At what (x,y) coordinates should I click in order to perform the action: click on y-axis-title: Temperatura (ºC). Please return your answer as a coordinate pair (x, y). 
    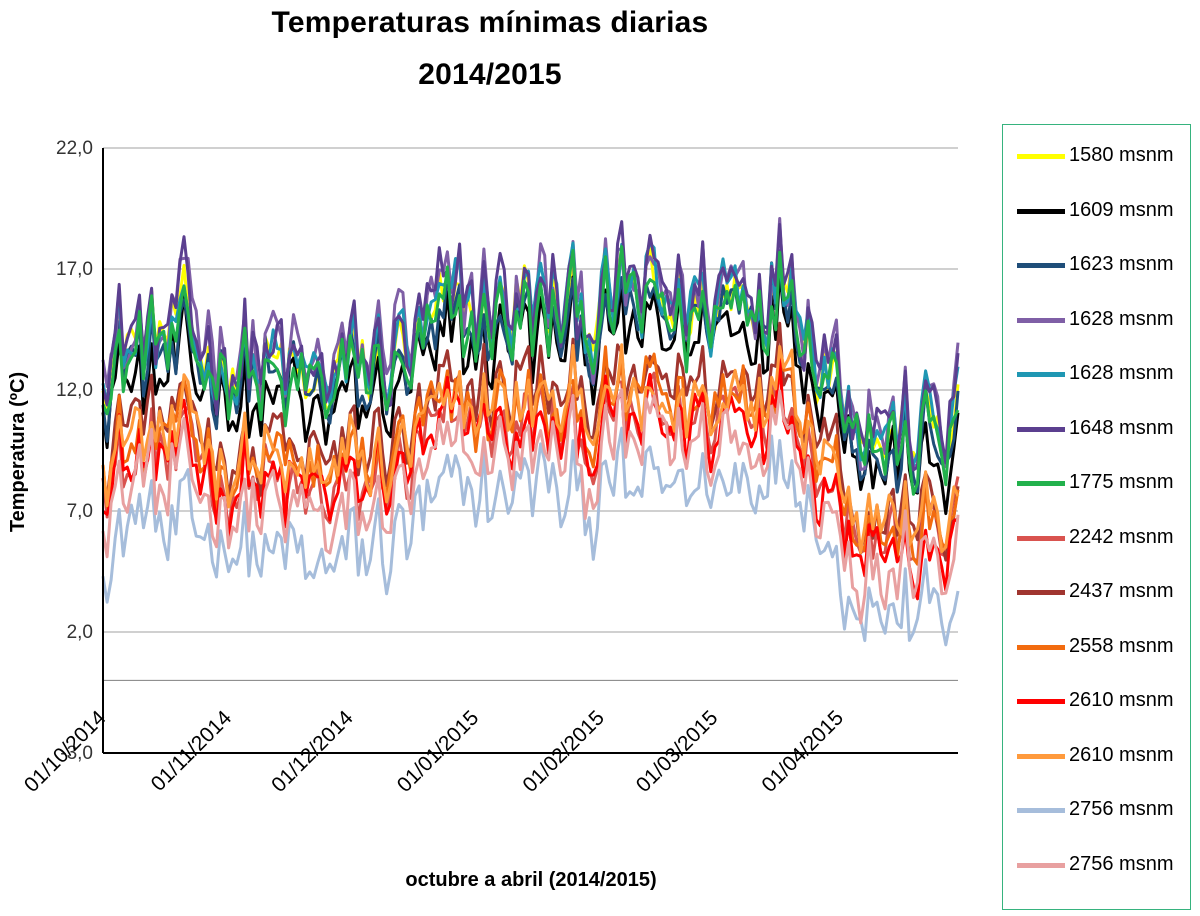
    Looking at the image, I should click on (18, 452).